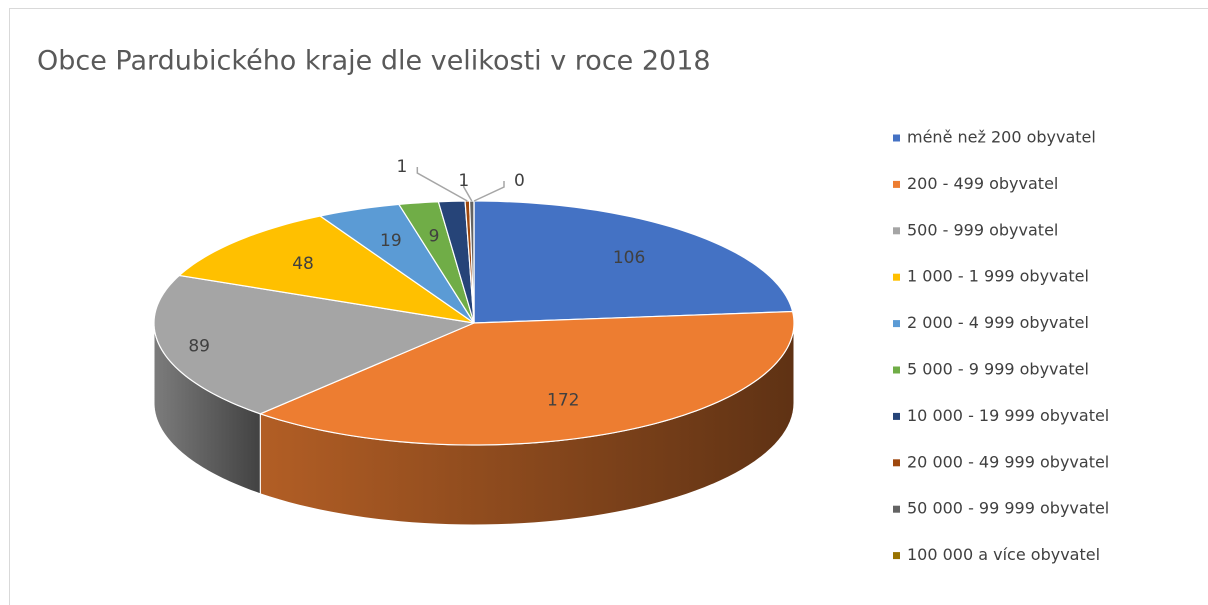 Image resolution: width=1208 pixels, height=605 pixels. I want to click on legend-label: 50 000 - 99 999 obyvatel, so click(1008, 508).